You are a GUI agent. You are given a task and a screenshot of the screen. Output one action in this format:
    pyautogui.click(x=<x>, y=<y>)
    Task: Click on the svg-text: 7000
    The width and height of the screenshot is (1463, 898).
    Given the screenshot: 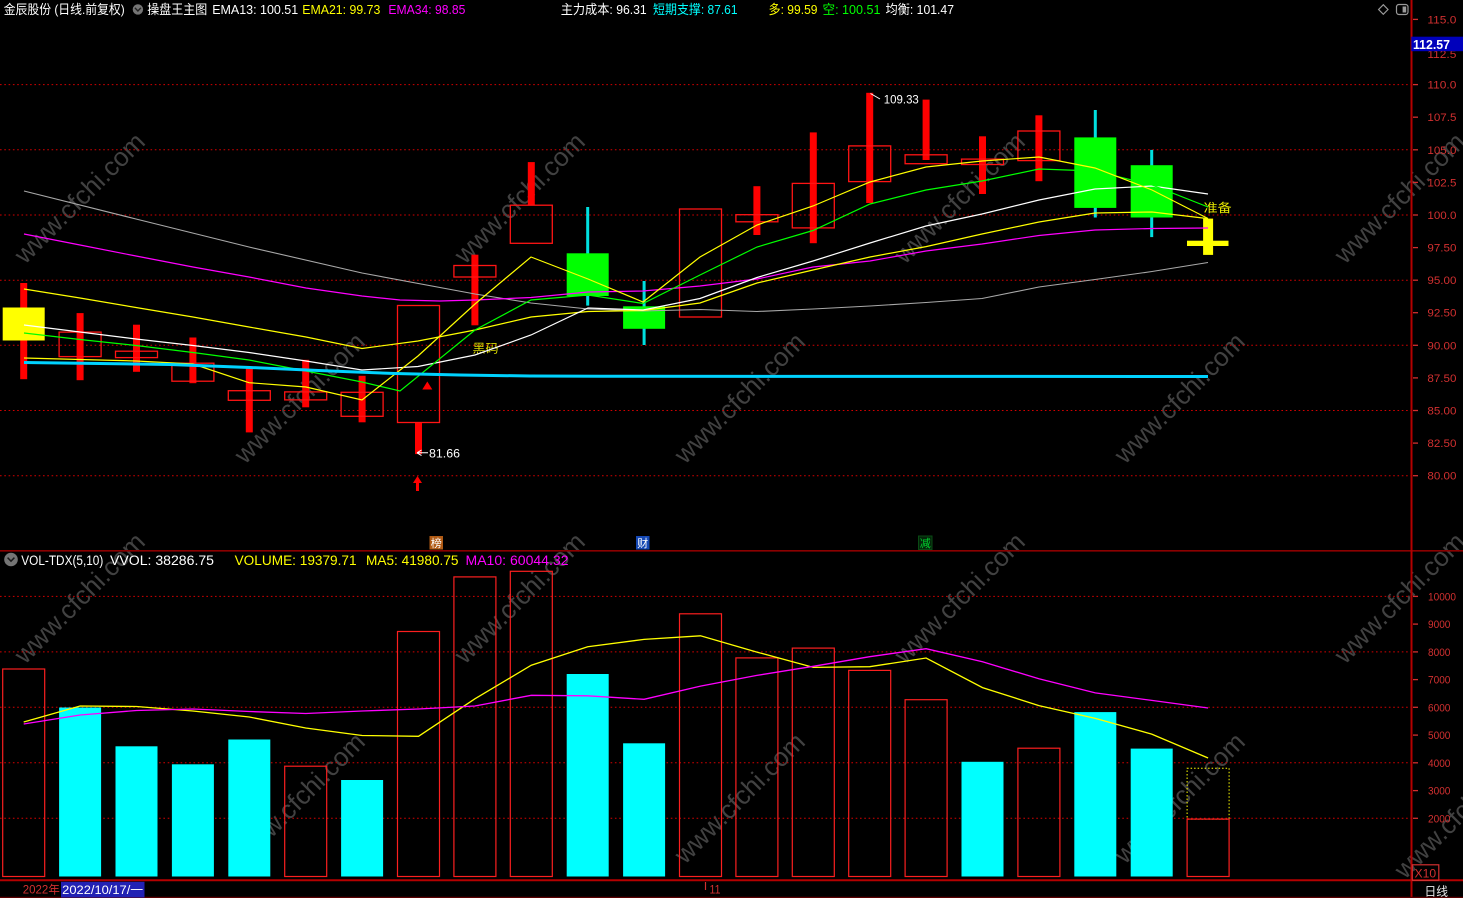 What is the action you would take?
    pyautogui.click(x=1439, y=681)
    